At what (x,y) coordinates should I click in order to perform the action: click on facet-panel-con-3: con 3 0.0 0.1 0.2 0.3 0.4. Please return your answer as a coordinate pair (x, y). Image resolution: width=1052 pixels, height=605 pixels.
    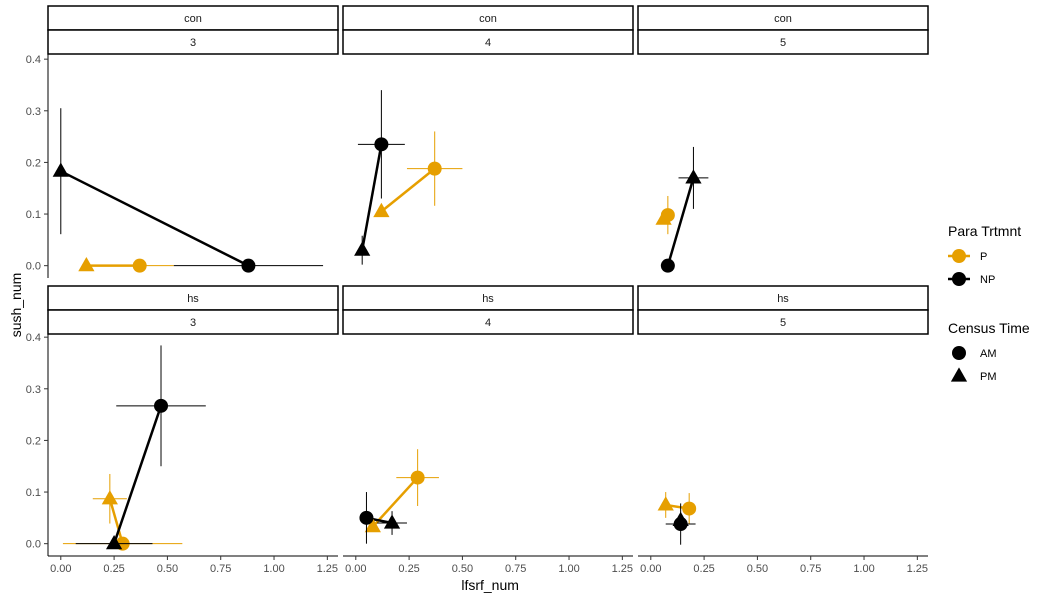
    Looking at the image, I should click on (182, 141).